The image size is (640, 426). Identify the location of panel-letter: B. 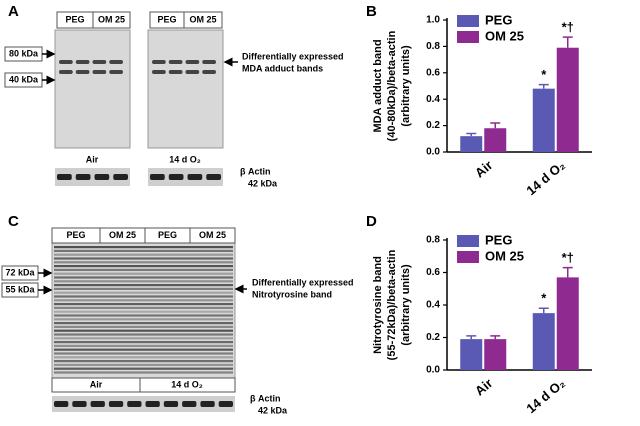
(371, 11).